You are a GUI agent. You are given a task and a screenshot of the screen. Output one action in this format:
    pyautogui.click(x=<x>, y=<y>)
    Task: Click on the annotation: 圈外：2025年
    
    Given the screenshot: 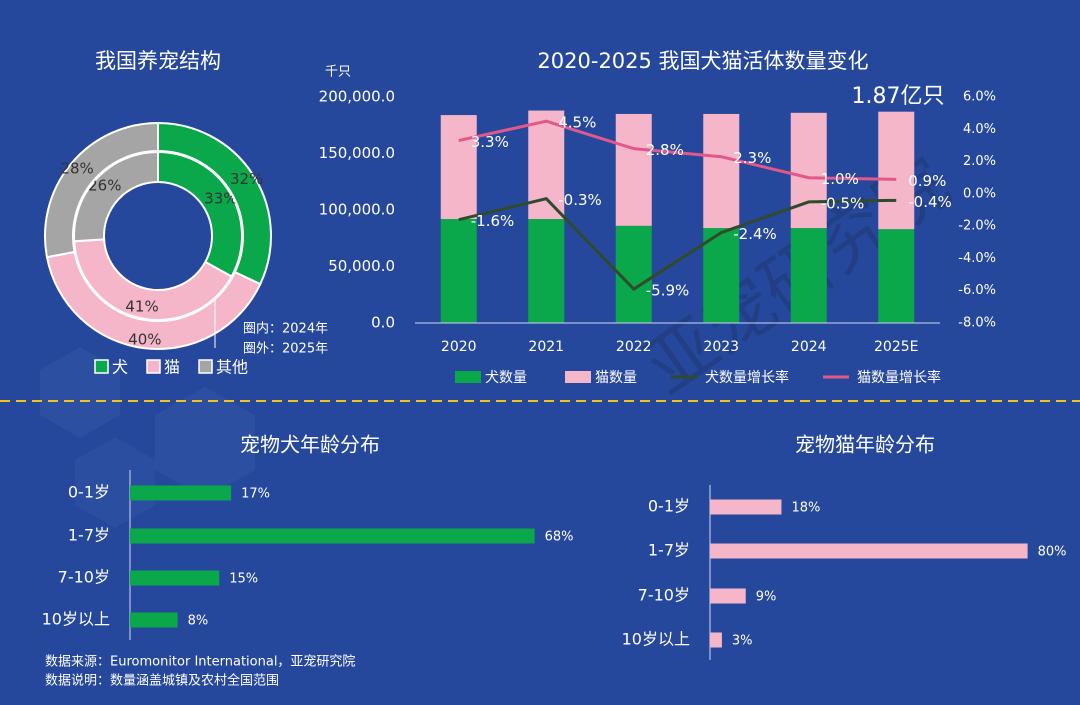 What is the action you would take?
    pyautogui.click(x=285, y=349)
    